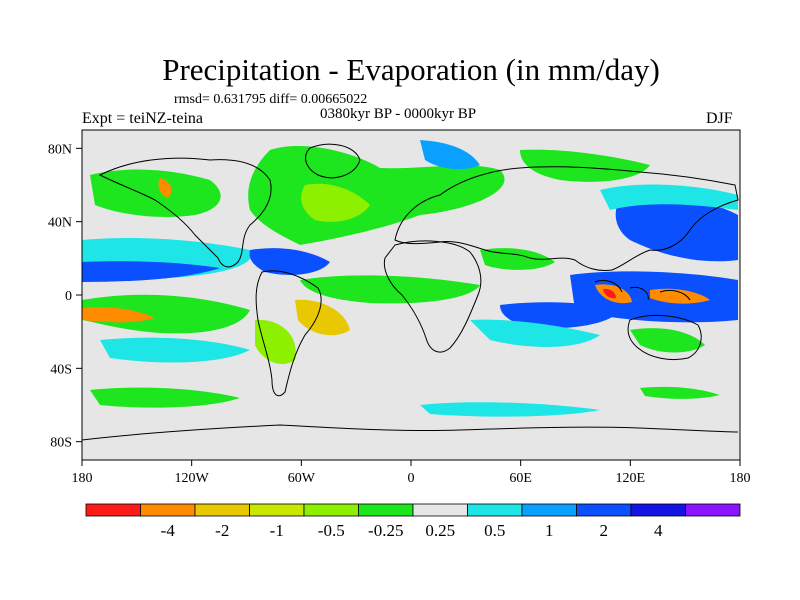 Image resolution: width=800 pixels, height=600 pixels. What do you see at coordinates (155, 193) in the screenshot?
I see `field-north-pacific-green` at bounding box center [155, 193].